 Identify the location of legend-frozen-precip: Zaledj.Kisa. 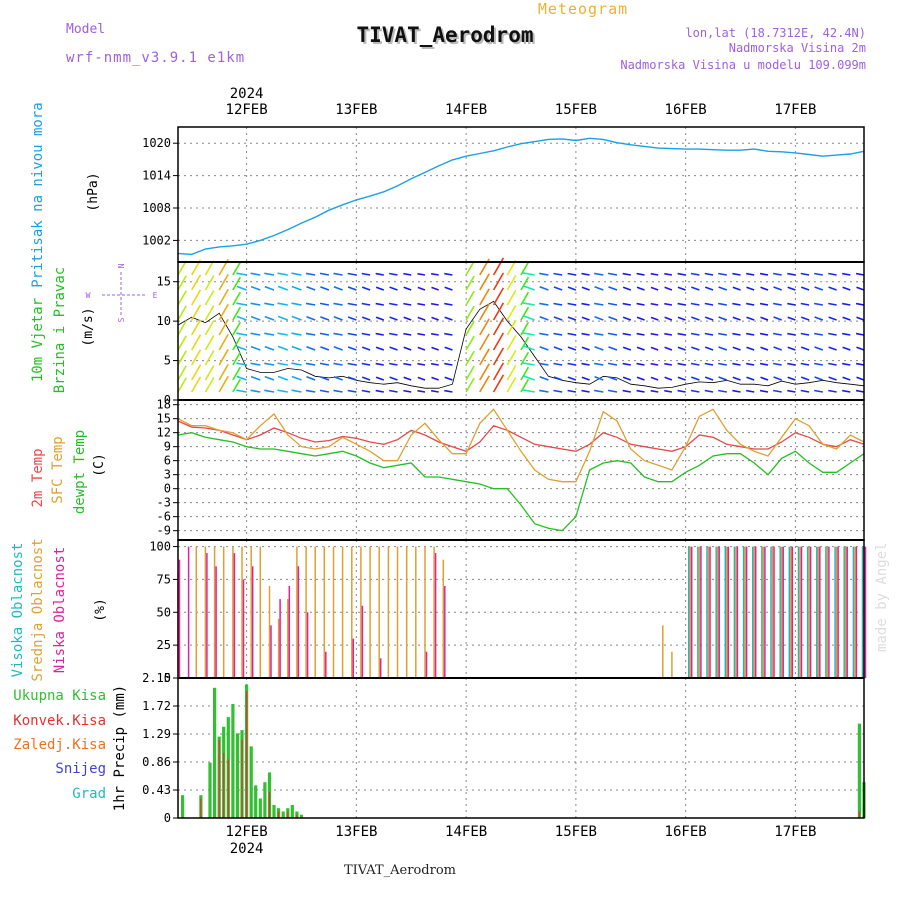
(59, 745).